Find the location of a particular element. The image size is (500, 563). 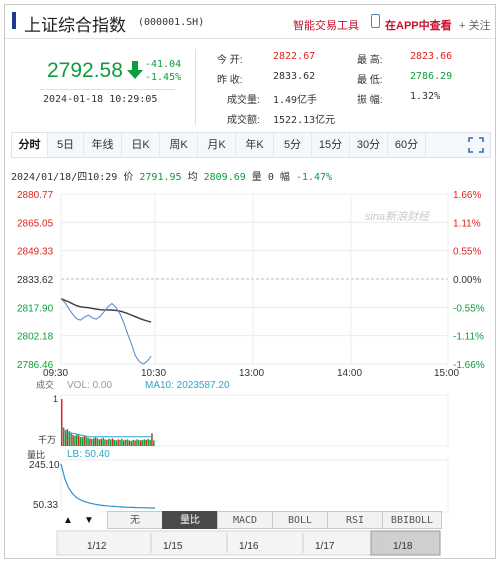

time-tick-label: 14:00 is located at coordinates (349, 373).